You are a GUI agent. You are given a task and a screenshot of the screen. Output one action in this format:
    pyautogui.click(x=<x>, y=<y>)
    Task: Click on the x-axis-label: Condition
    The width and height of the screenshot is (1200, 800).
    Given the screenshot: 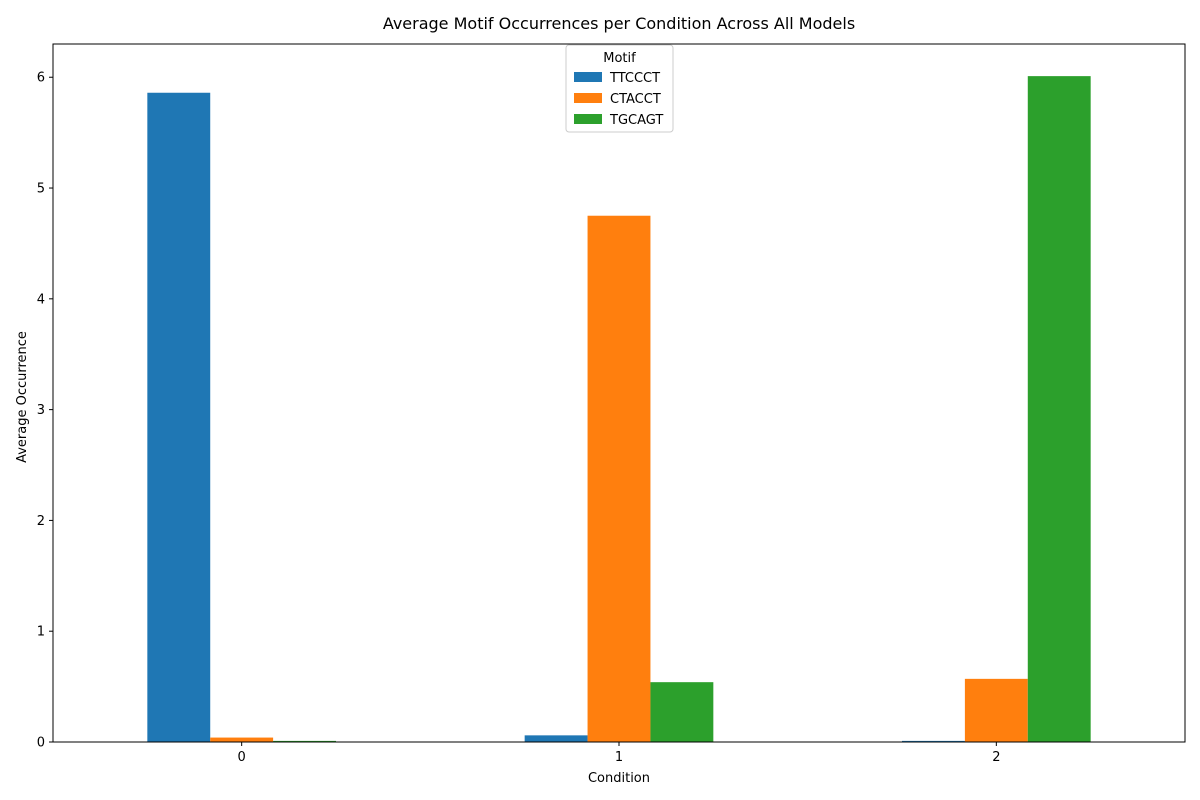 What is the action you would take?
    pyautogui.click(x=619, y=778)
    